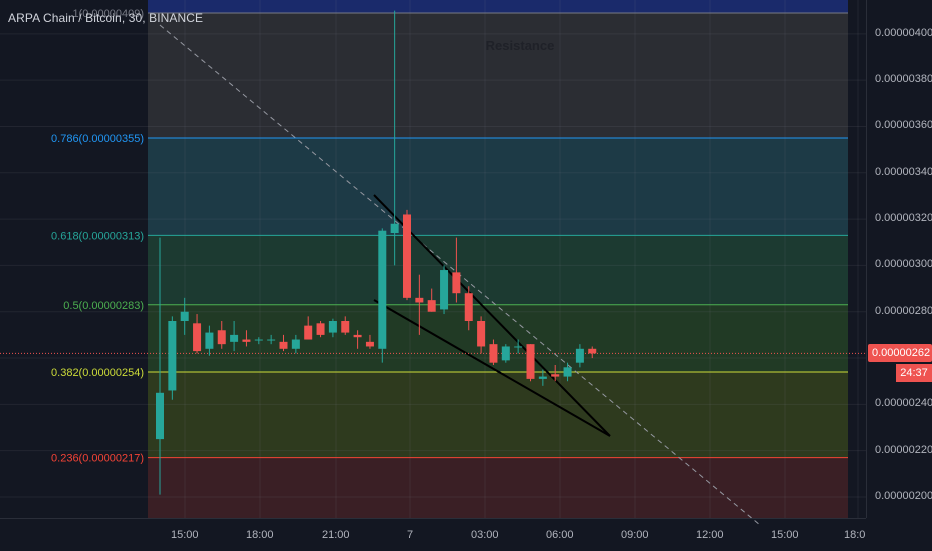 The width and height of the screenshot is (932, 551). What do you see at coordinates (410, 535) in the screenshot?
I see `time-tick-label: 7` at bounding box center [410, 535].